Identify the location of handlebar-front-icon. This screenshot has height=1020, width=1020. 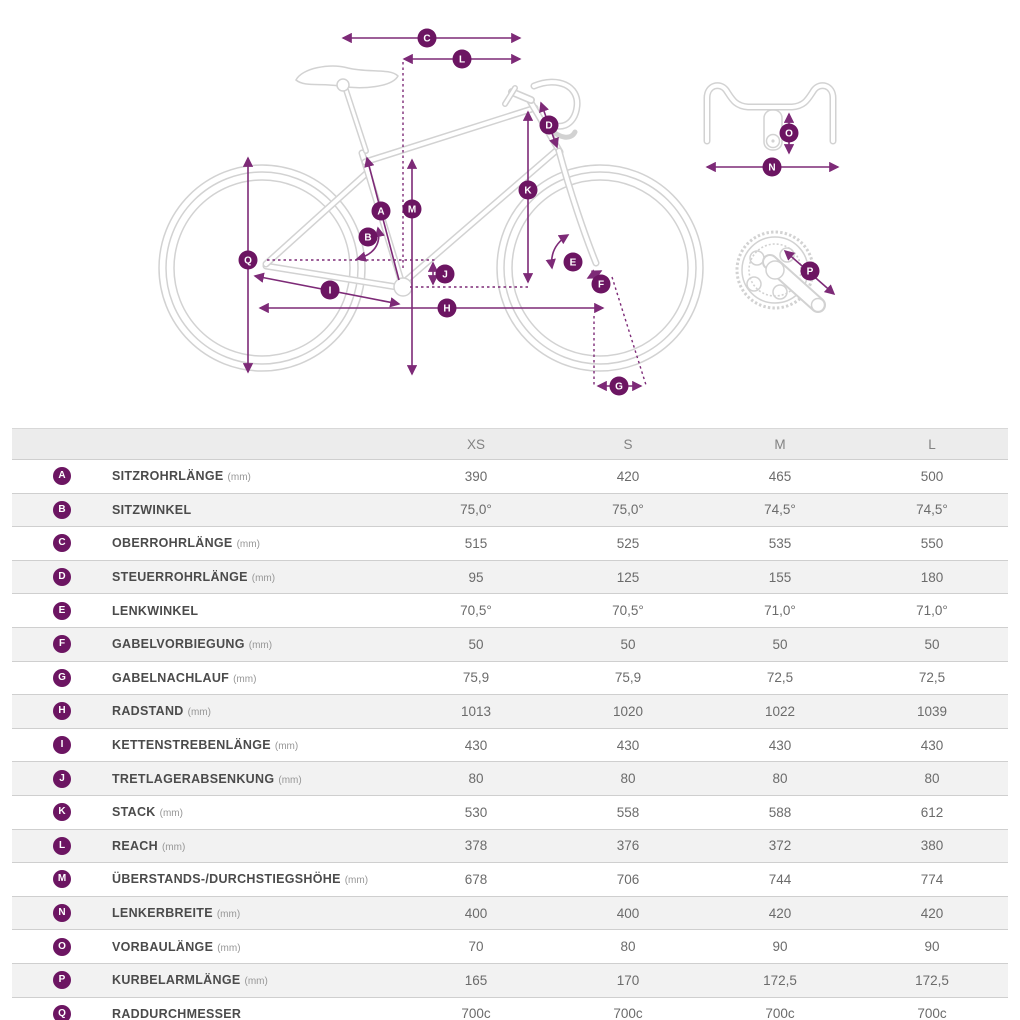
(770, 116).